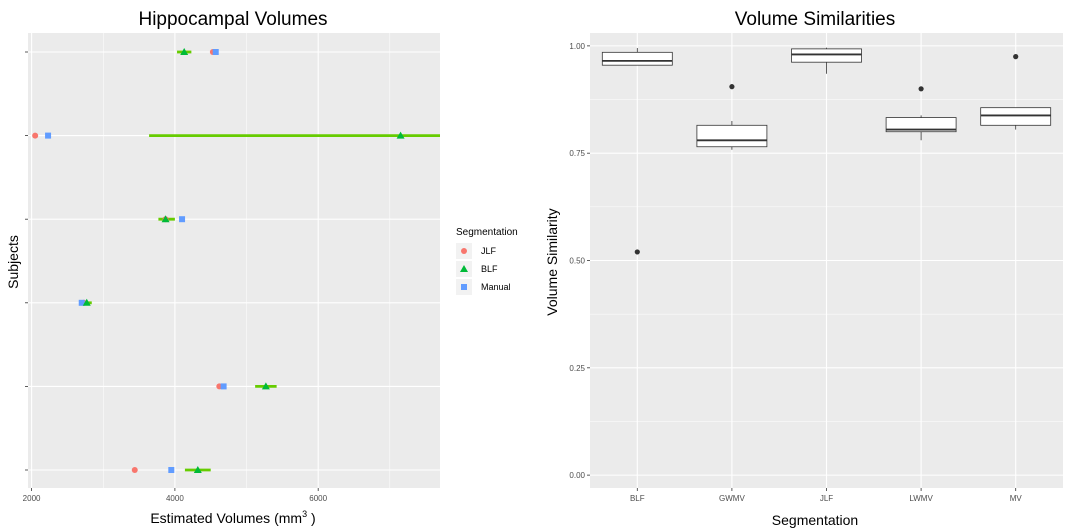  Describe the element at coordinates (489, 251) in the screenshot. I see `legend-label-jlf: JLF` at that location.